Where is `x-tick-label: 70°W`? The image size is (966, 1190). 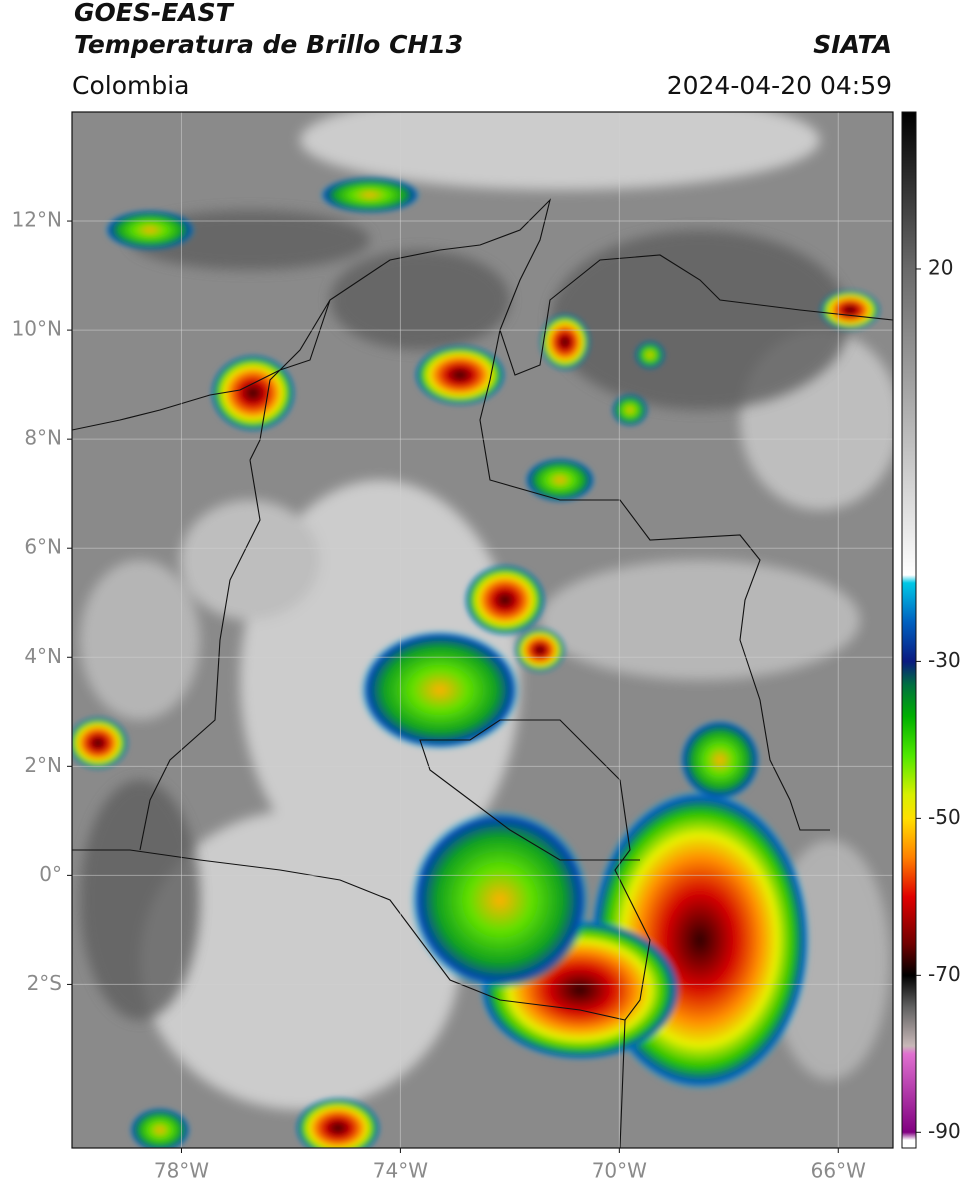 x-tick-label: 70°W is located at coordinates (619, 1171).